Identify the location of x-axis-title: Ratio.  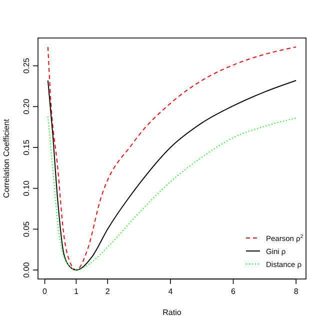
(172, 312).